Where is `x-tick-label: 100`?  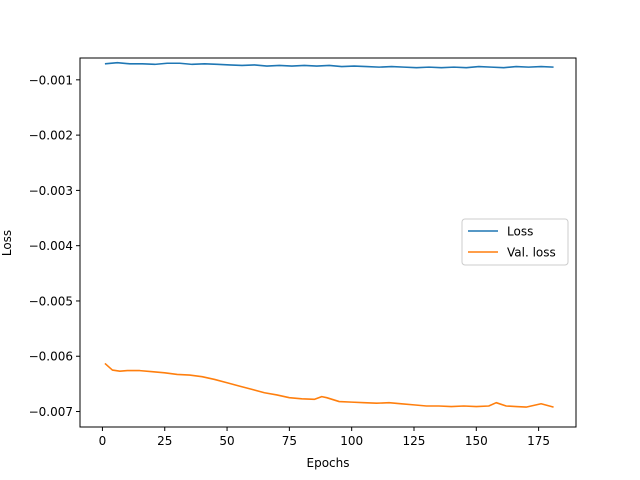 x-tick-label: 100 is located at coordinates (351, 441).